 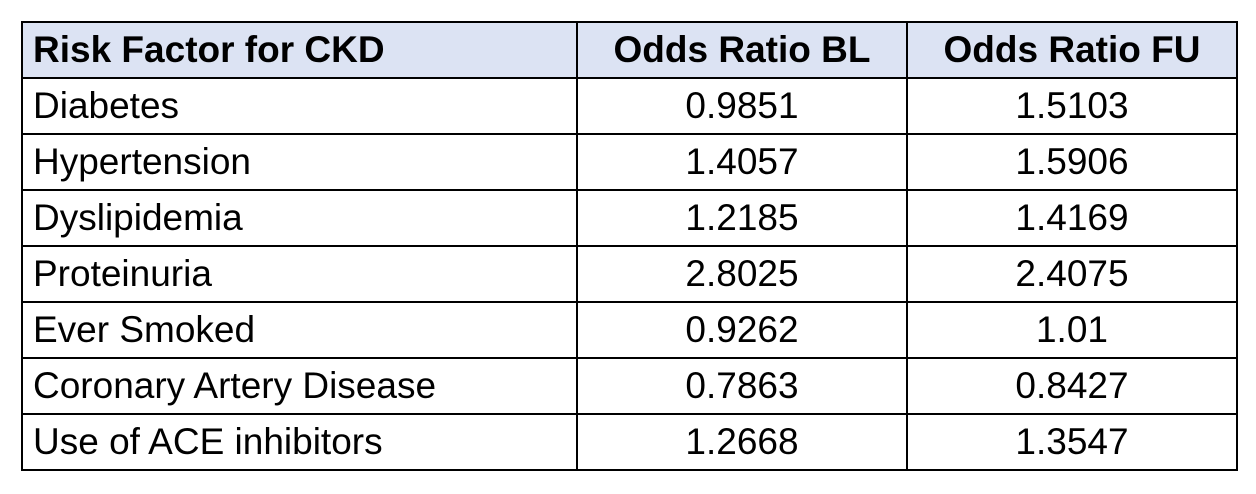 I want to click on odds-ratio-bl-cell: 1.2668, so click(x=742, y=442).